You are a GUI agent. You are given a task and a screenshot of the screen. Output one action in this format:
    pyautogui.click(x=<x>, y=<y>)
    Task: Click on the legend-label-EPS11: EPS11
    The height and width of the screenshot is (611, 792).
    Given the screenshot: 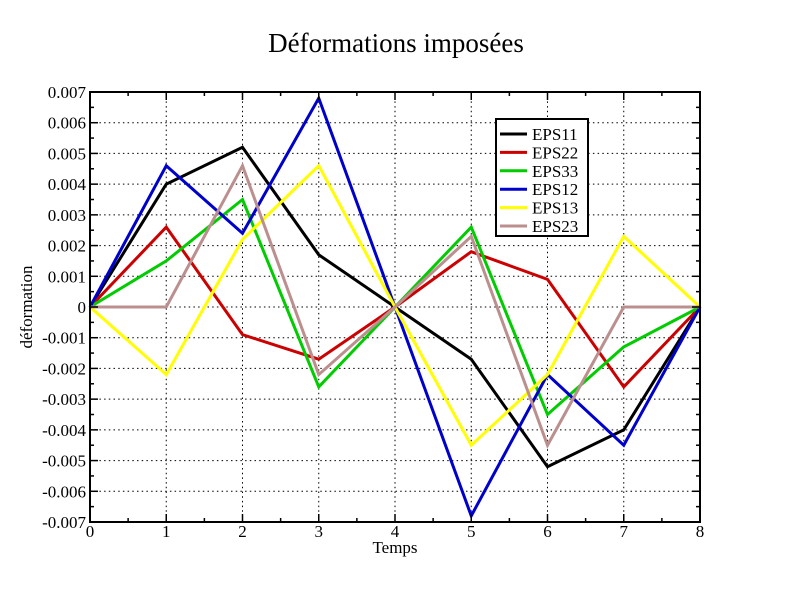 What is the action you would take?
    pyautogui.click(x=555, y=134)
    